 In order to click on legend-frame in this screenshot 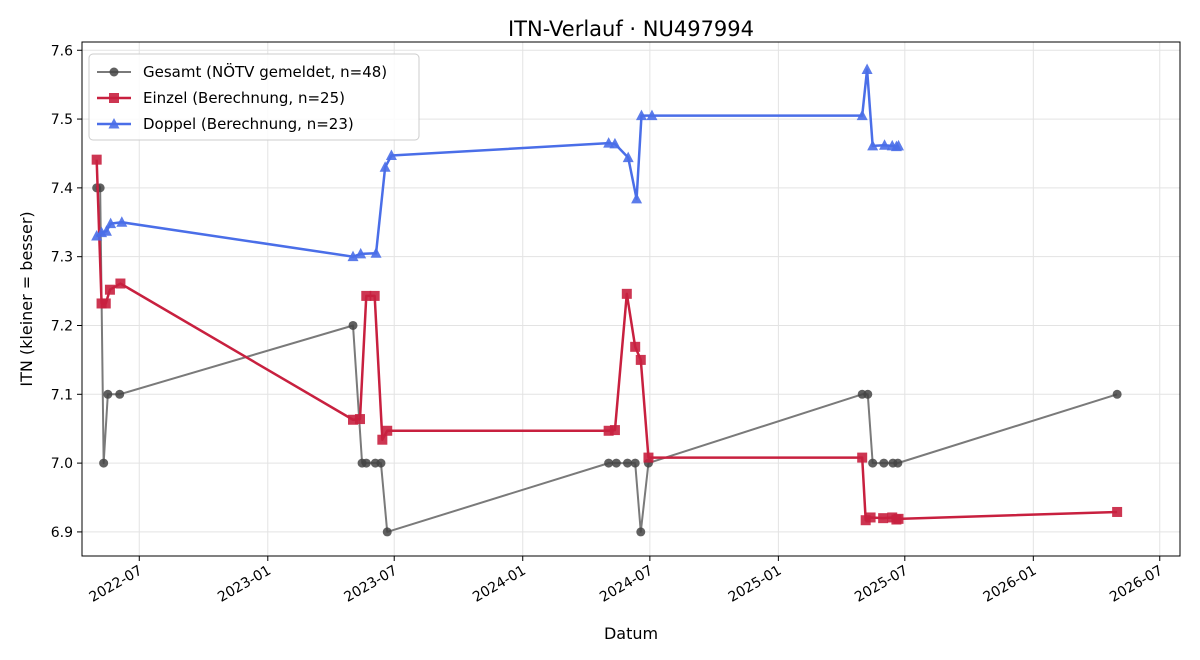, I will do `click(254, 97)`.